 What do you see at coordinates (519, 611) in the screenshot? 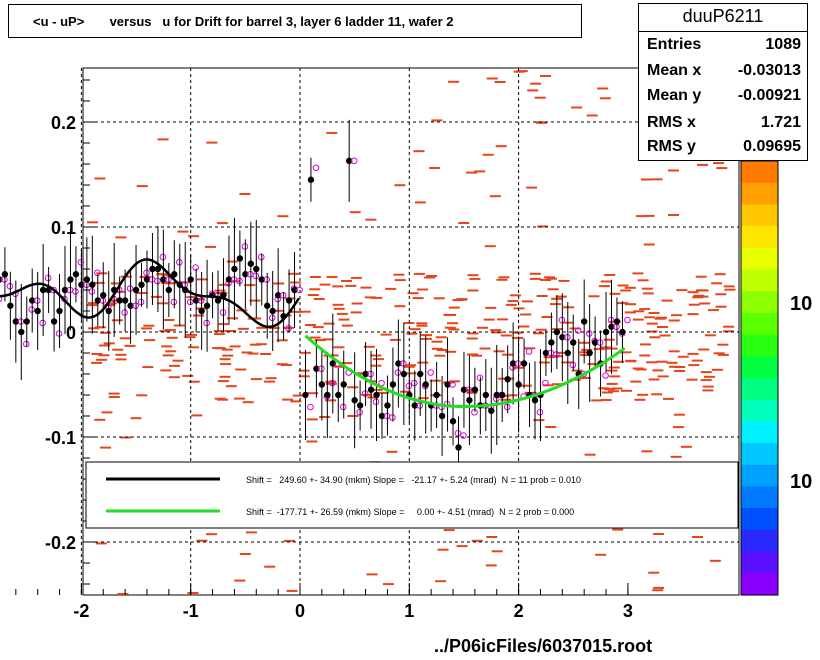
I see `x-tick-label: 2` at bounding box center [519, 611].